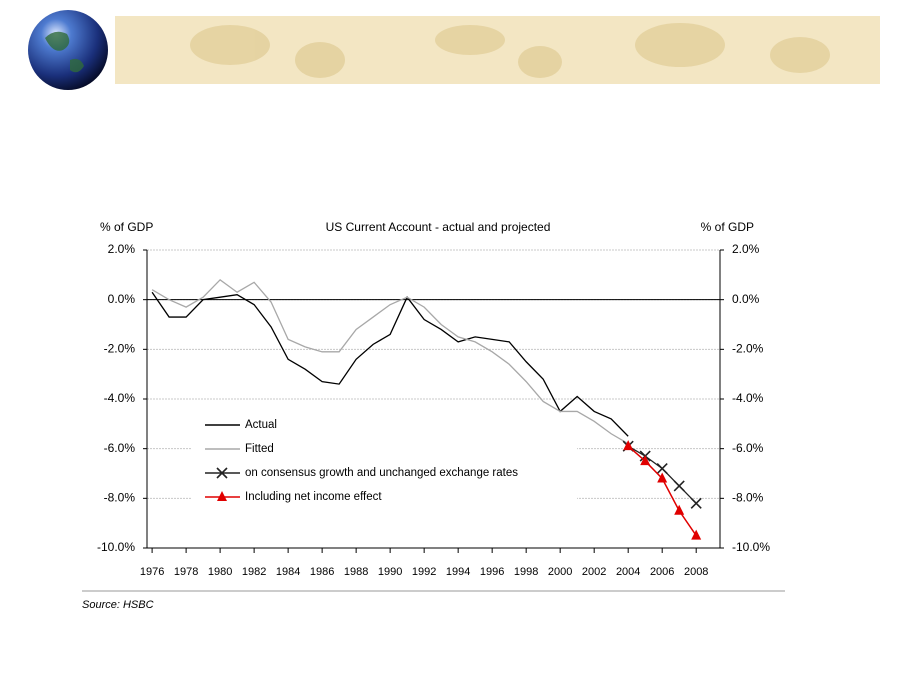 The width and height of the screenshot is (920, 690). Describe the element at coordinates (748, 498) in the screenshot. I see `y2-tick-label: -8.0%` at that location.